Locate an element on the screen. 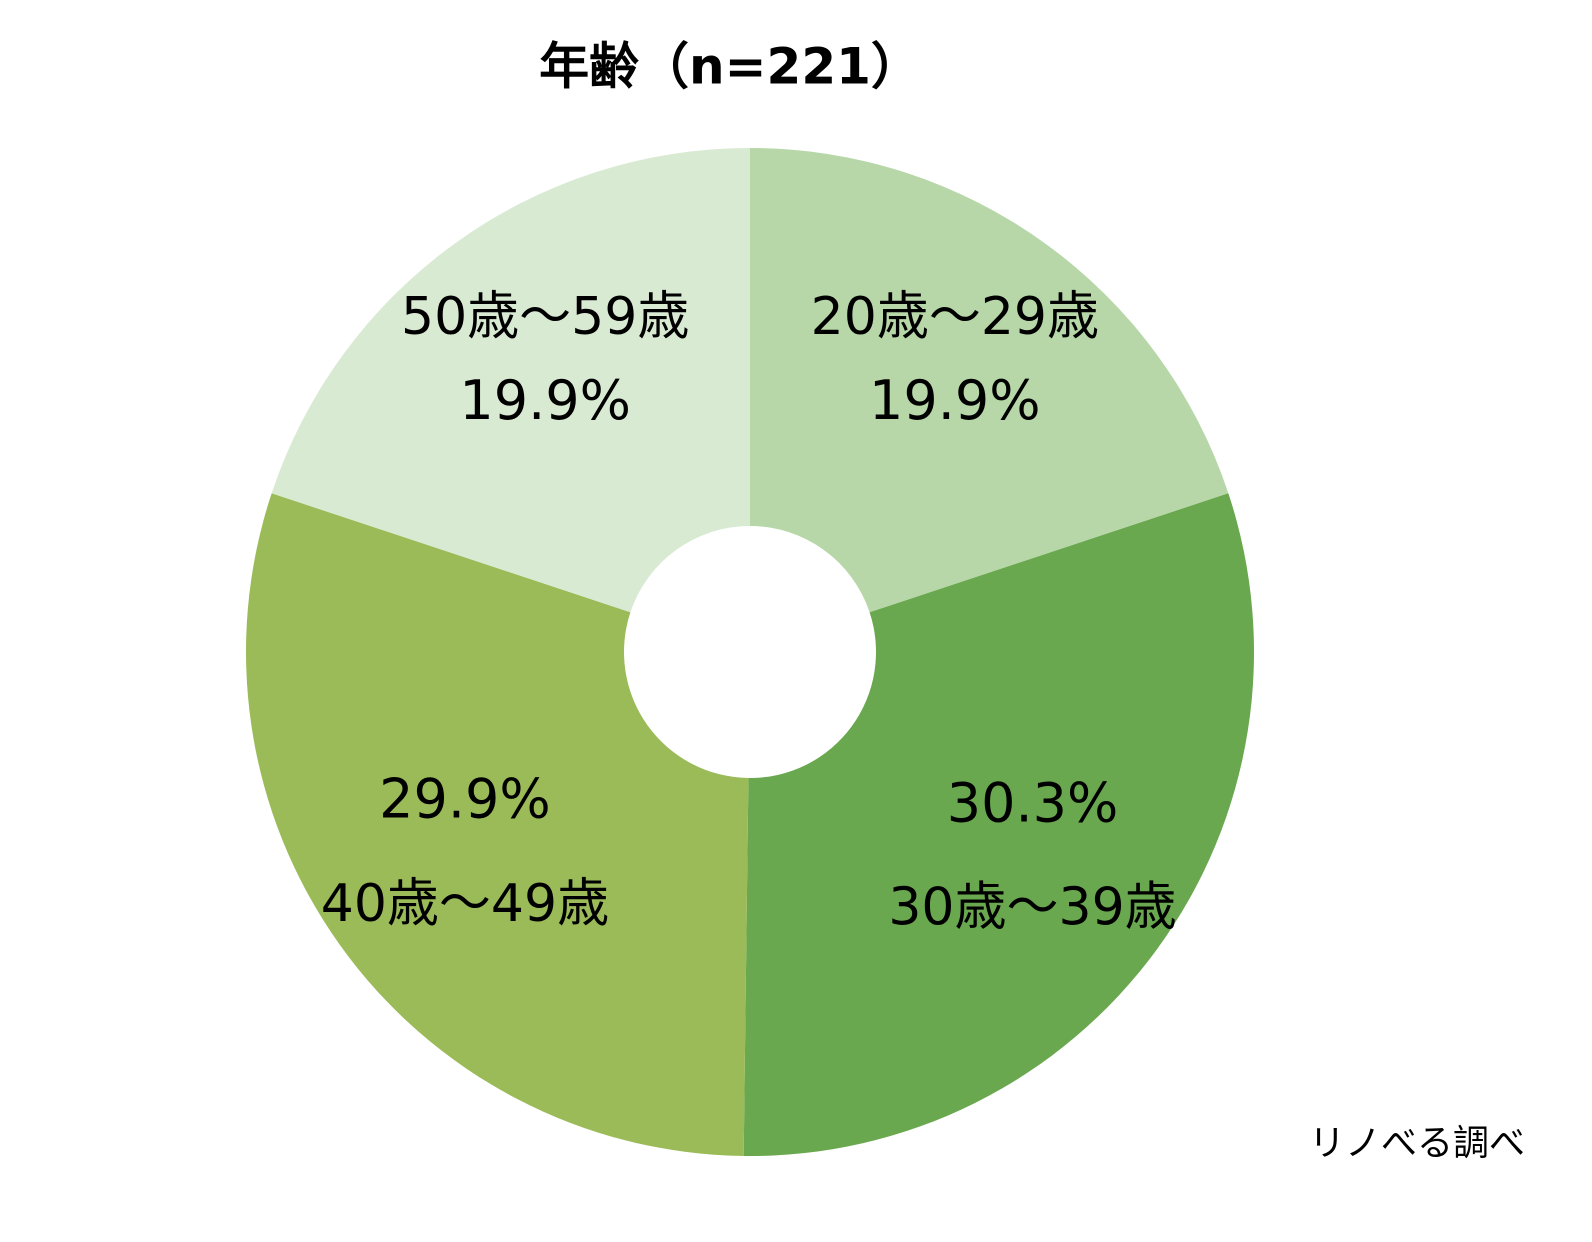 The height and width of the screenshot is (1242, 1592). chart-title: 年齢（n=221） is located at coordinates (730, 67).